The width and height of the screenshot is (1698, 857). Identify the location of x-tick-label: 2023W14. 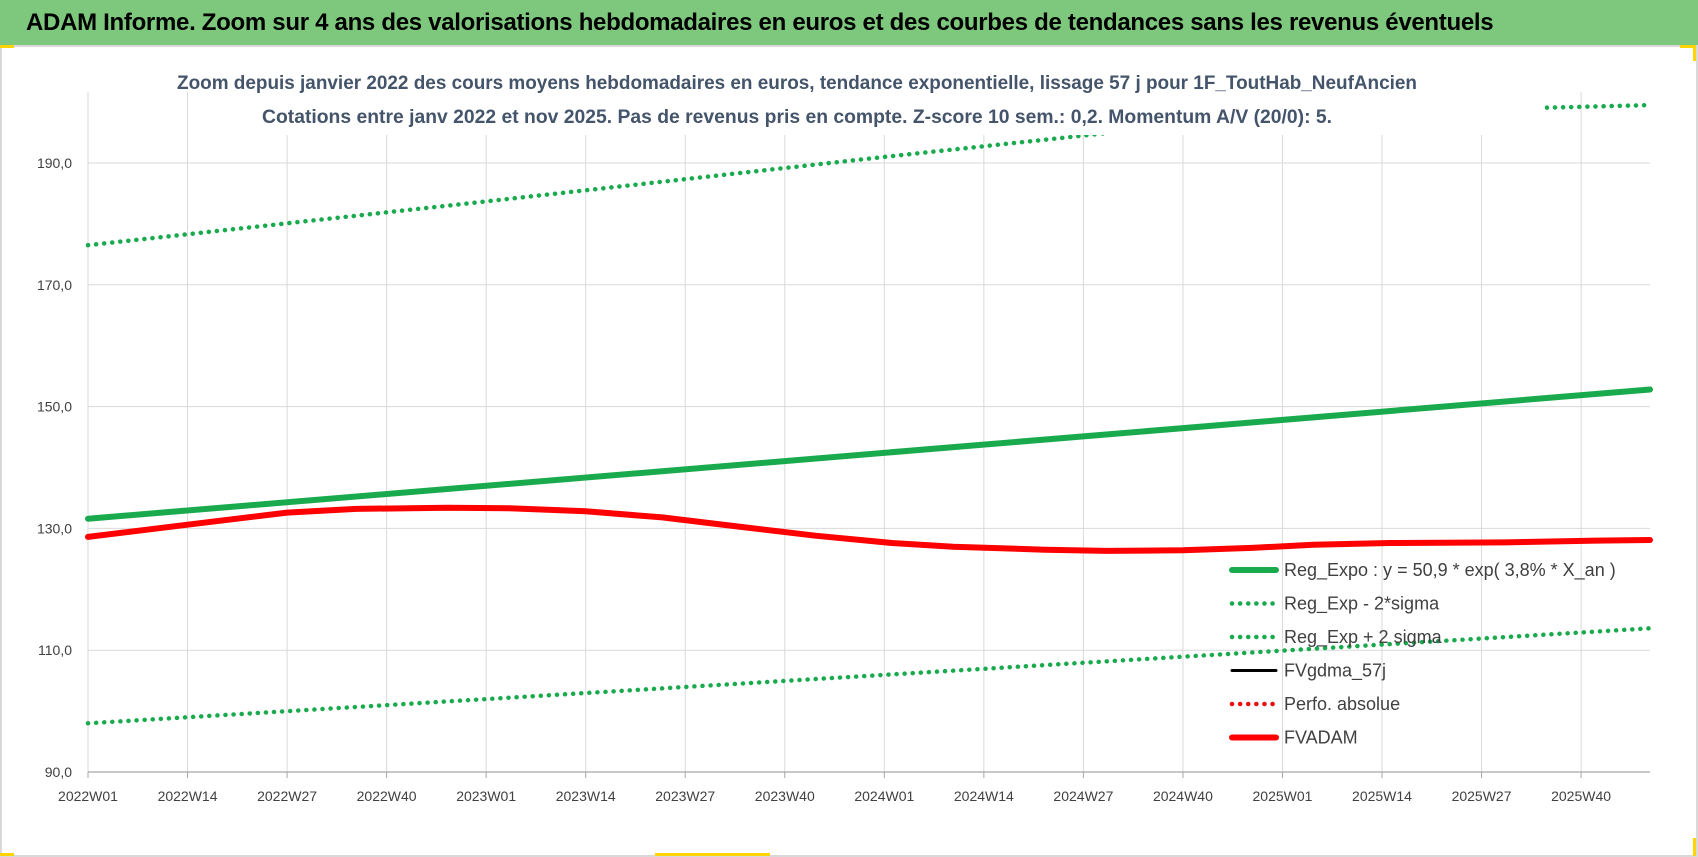
(586, 796).